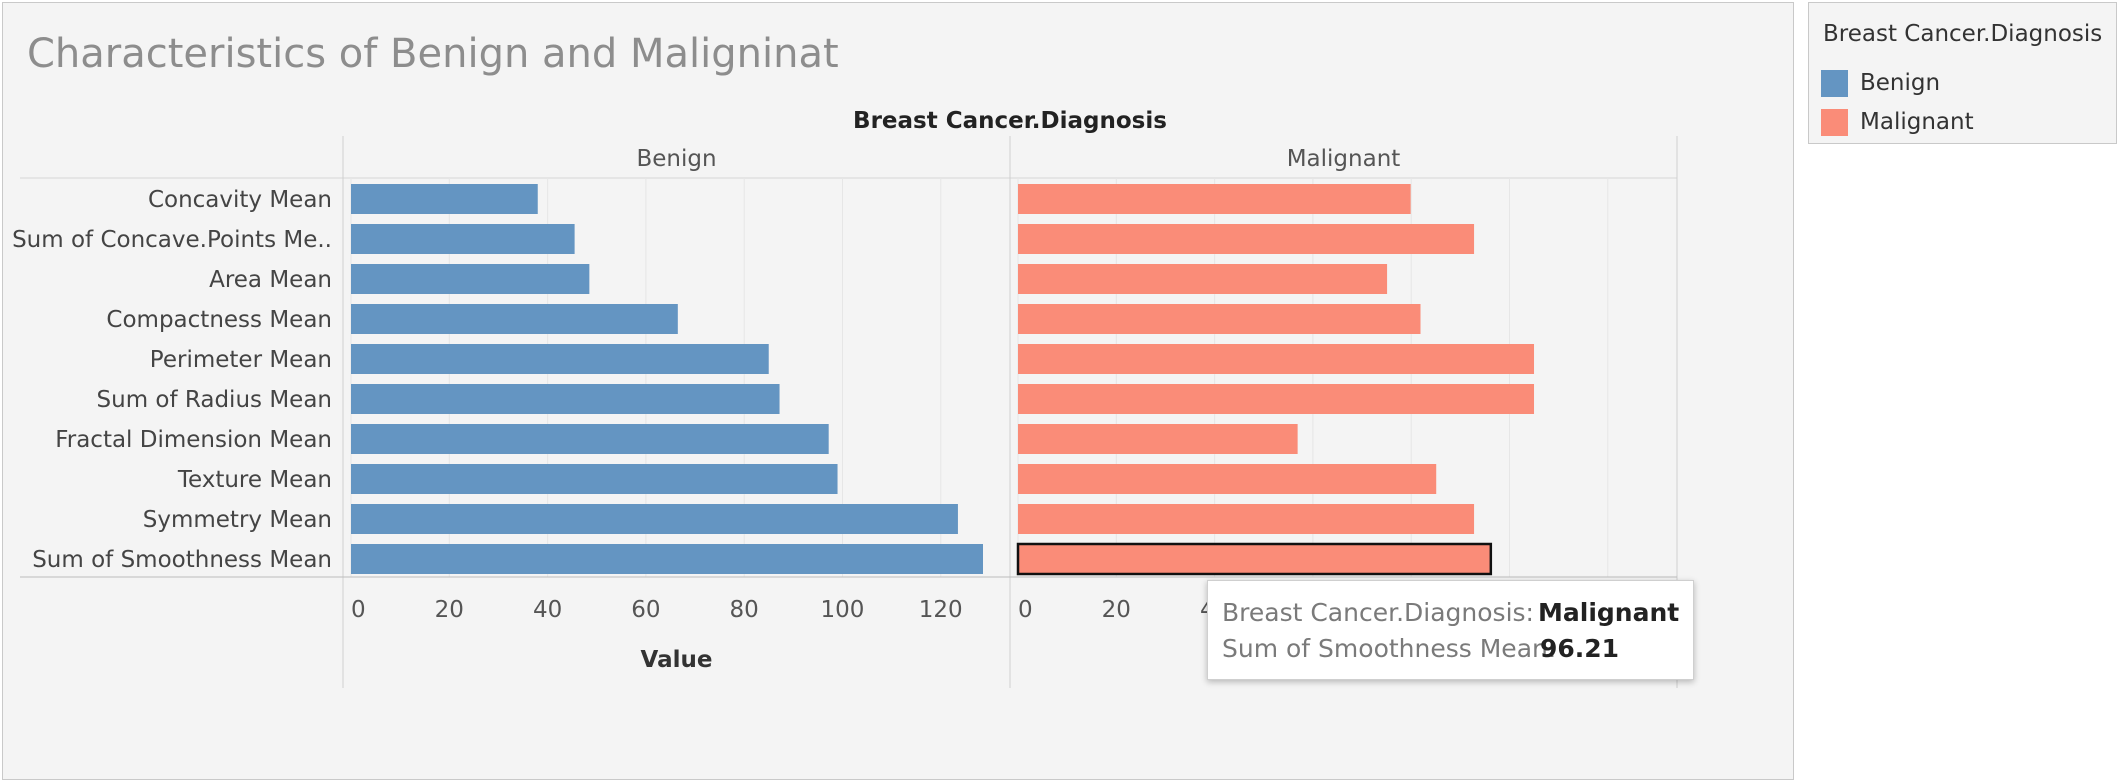 The height and width of the screenshot is (782, 2120). What do you see at coordinates (237, 520) in the screenshot?
I see `category-label-9: Symmetry Mean` at bounding box center [237, 520].